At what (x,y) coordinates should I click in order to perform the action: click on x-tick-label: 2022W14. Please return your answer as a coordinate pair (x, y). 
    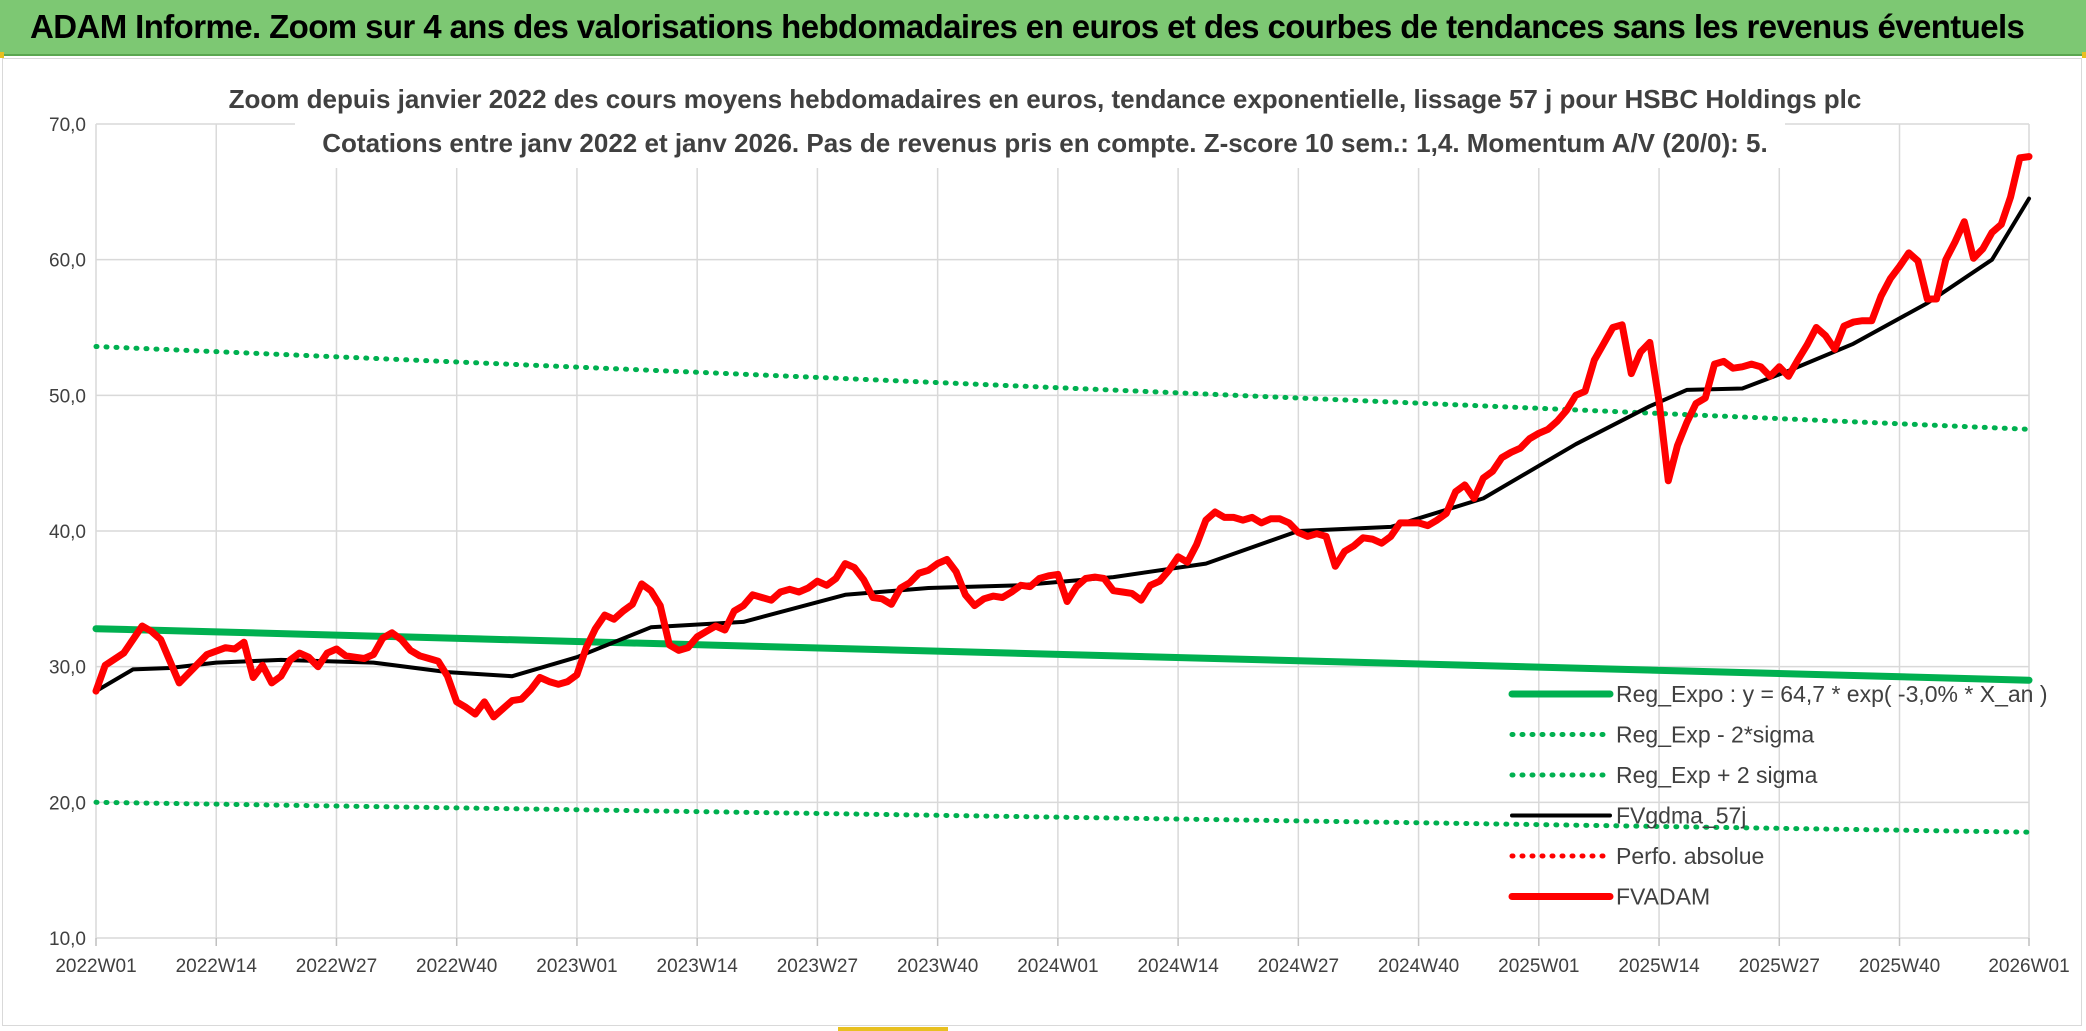
    Looking at the image, I should click on (217, 966).